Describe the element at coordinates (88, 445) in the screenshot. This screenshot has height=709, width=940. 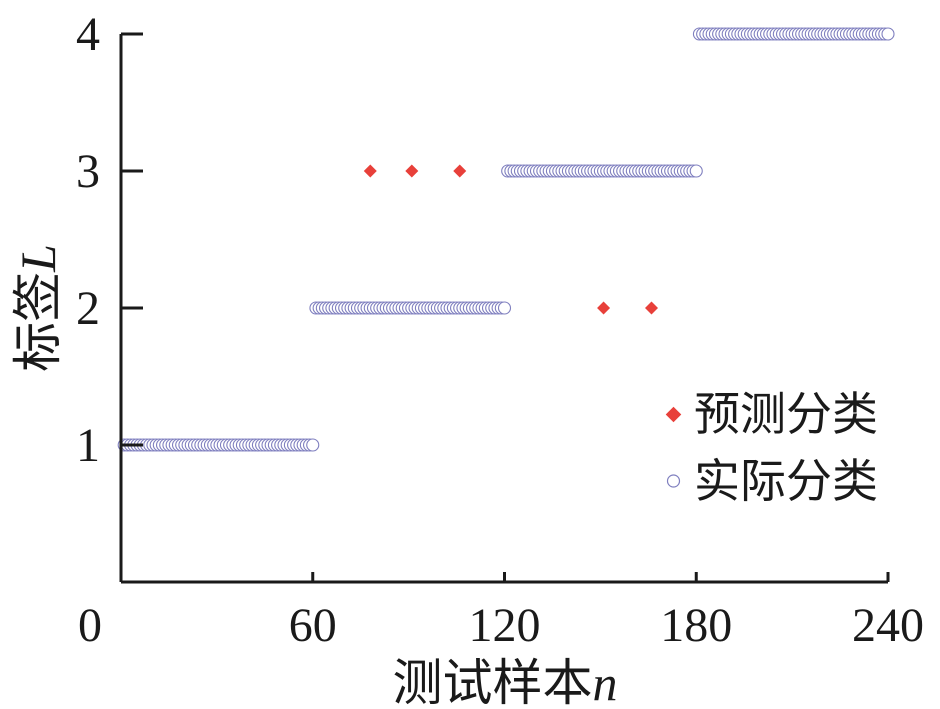
I see `y-tick-label: 1` at that location.